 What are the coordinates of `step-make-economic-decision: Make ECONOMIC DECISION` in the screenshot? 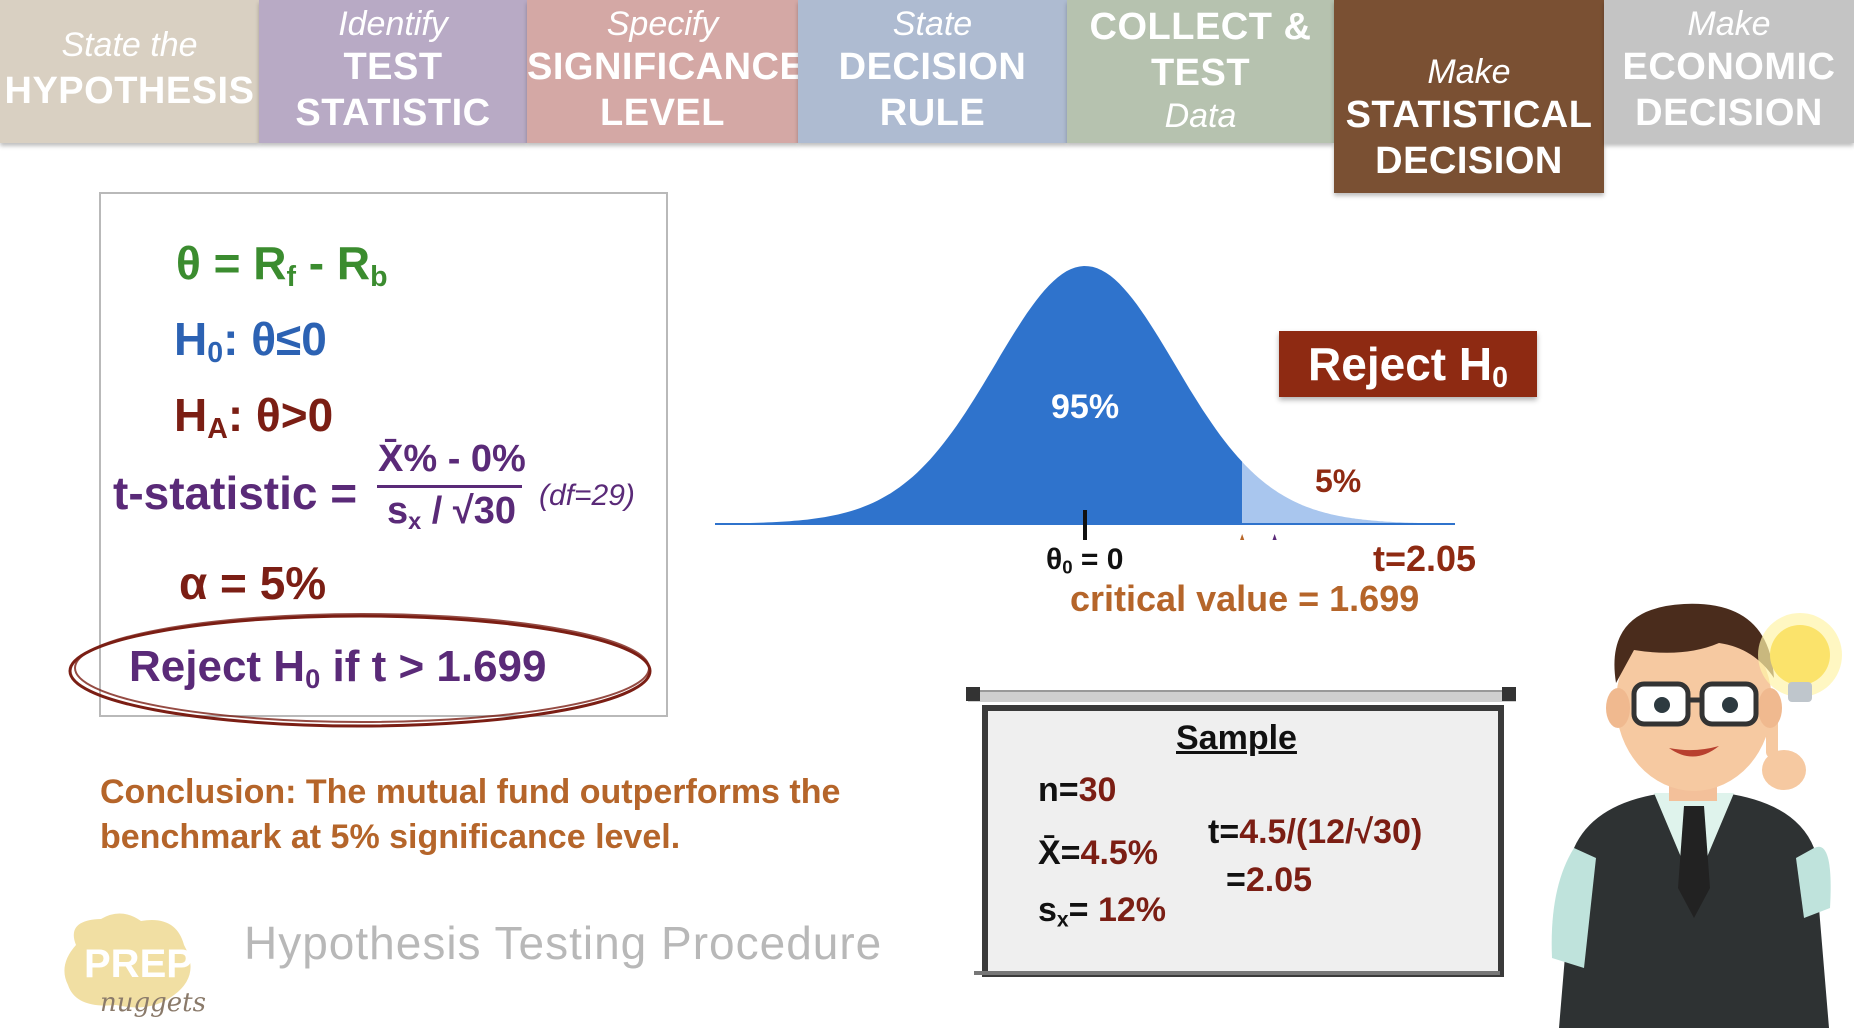 It's located at (1729, 71).